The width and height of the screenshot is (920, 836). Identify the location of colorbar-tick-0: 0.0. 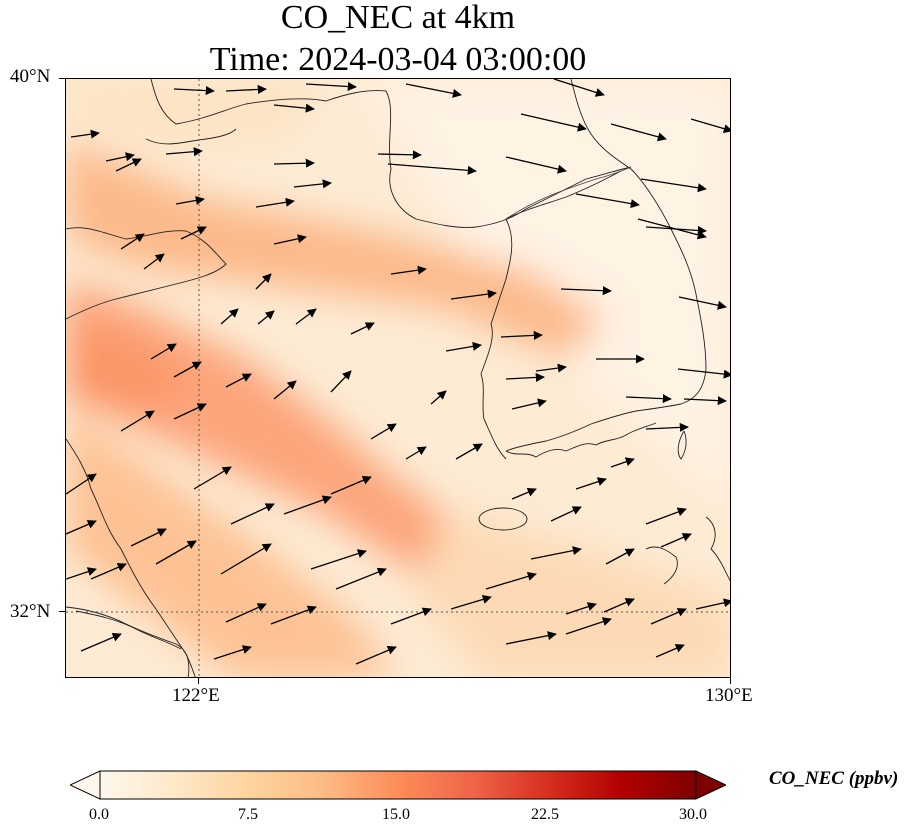
(99, 814).